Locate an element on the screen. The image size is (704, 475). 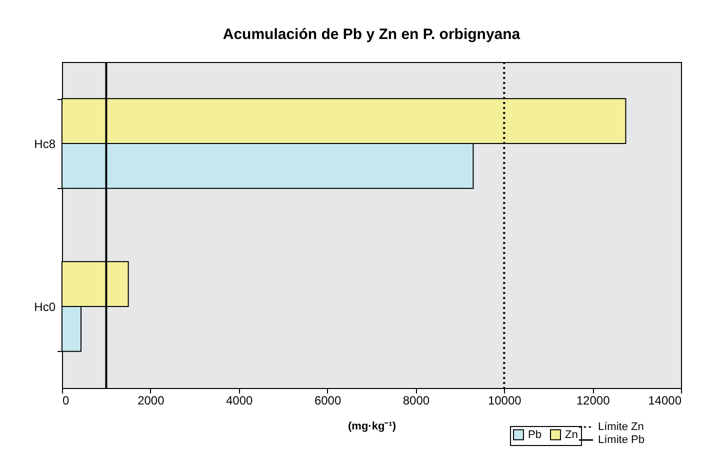
legend-label: Límite Zn is located at coordinates (621, 427).